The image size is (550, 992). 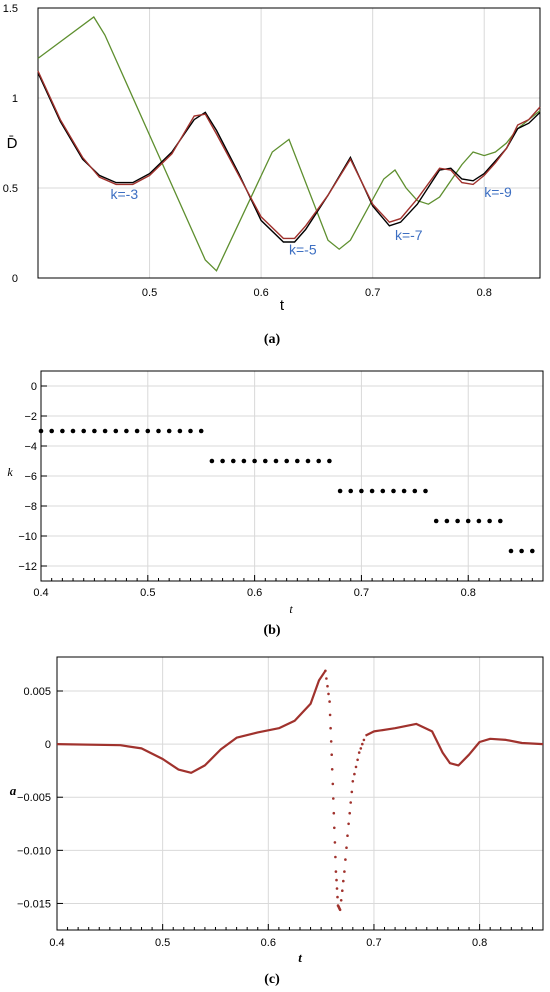 I want to click on chart-a-annotations: k=-3 k=-5 k=-7 k=-9, so click(x=312, y=221).